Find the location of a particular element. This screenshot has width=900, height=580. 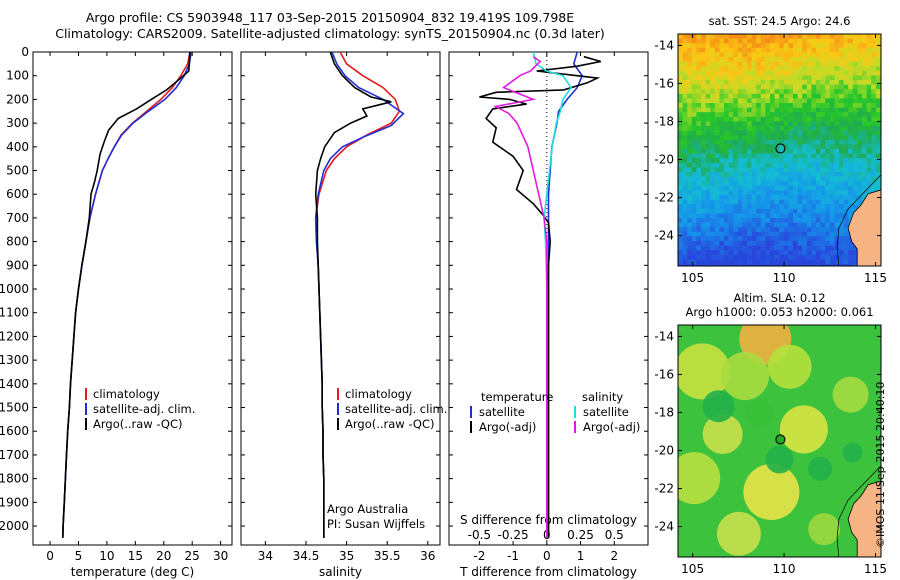

legend-label: climatology is located at coordinates (126, 394).